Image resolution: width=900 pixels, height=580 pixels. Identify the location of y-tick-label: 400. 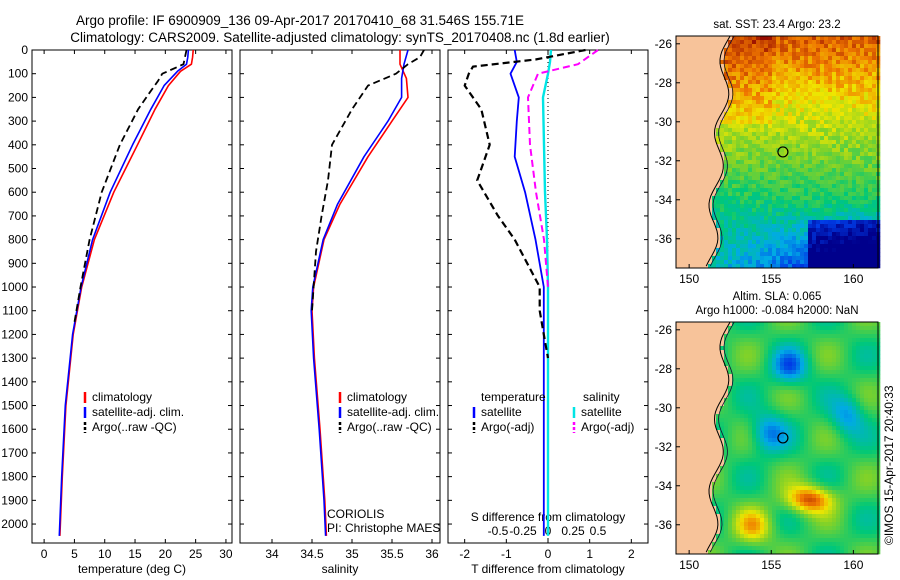
(18, 145).